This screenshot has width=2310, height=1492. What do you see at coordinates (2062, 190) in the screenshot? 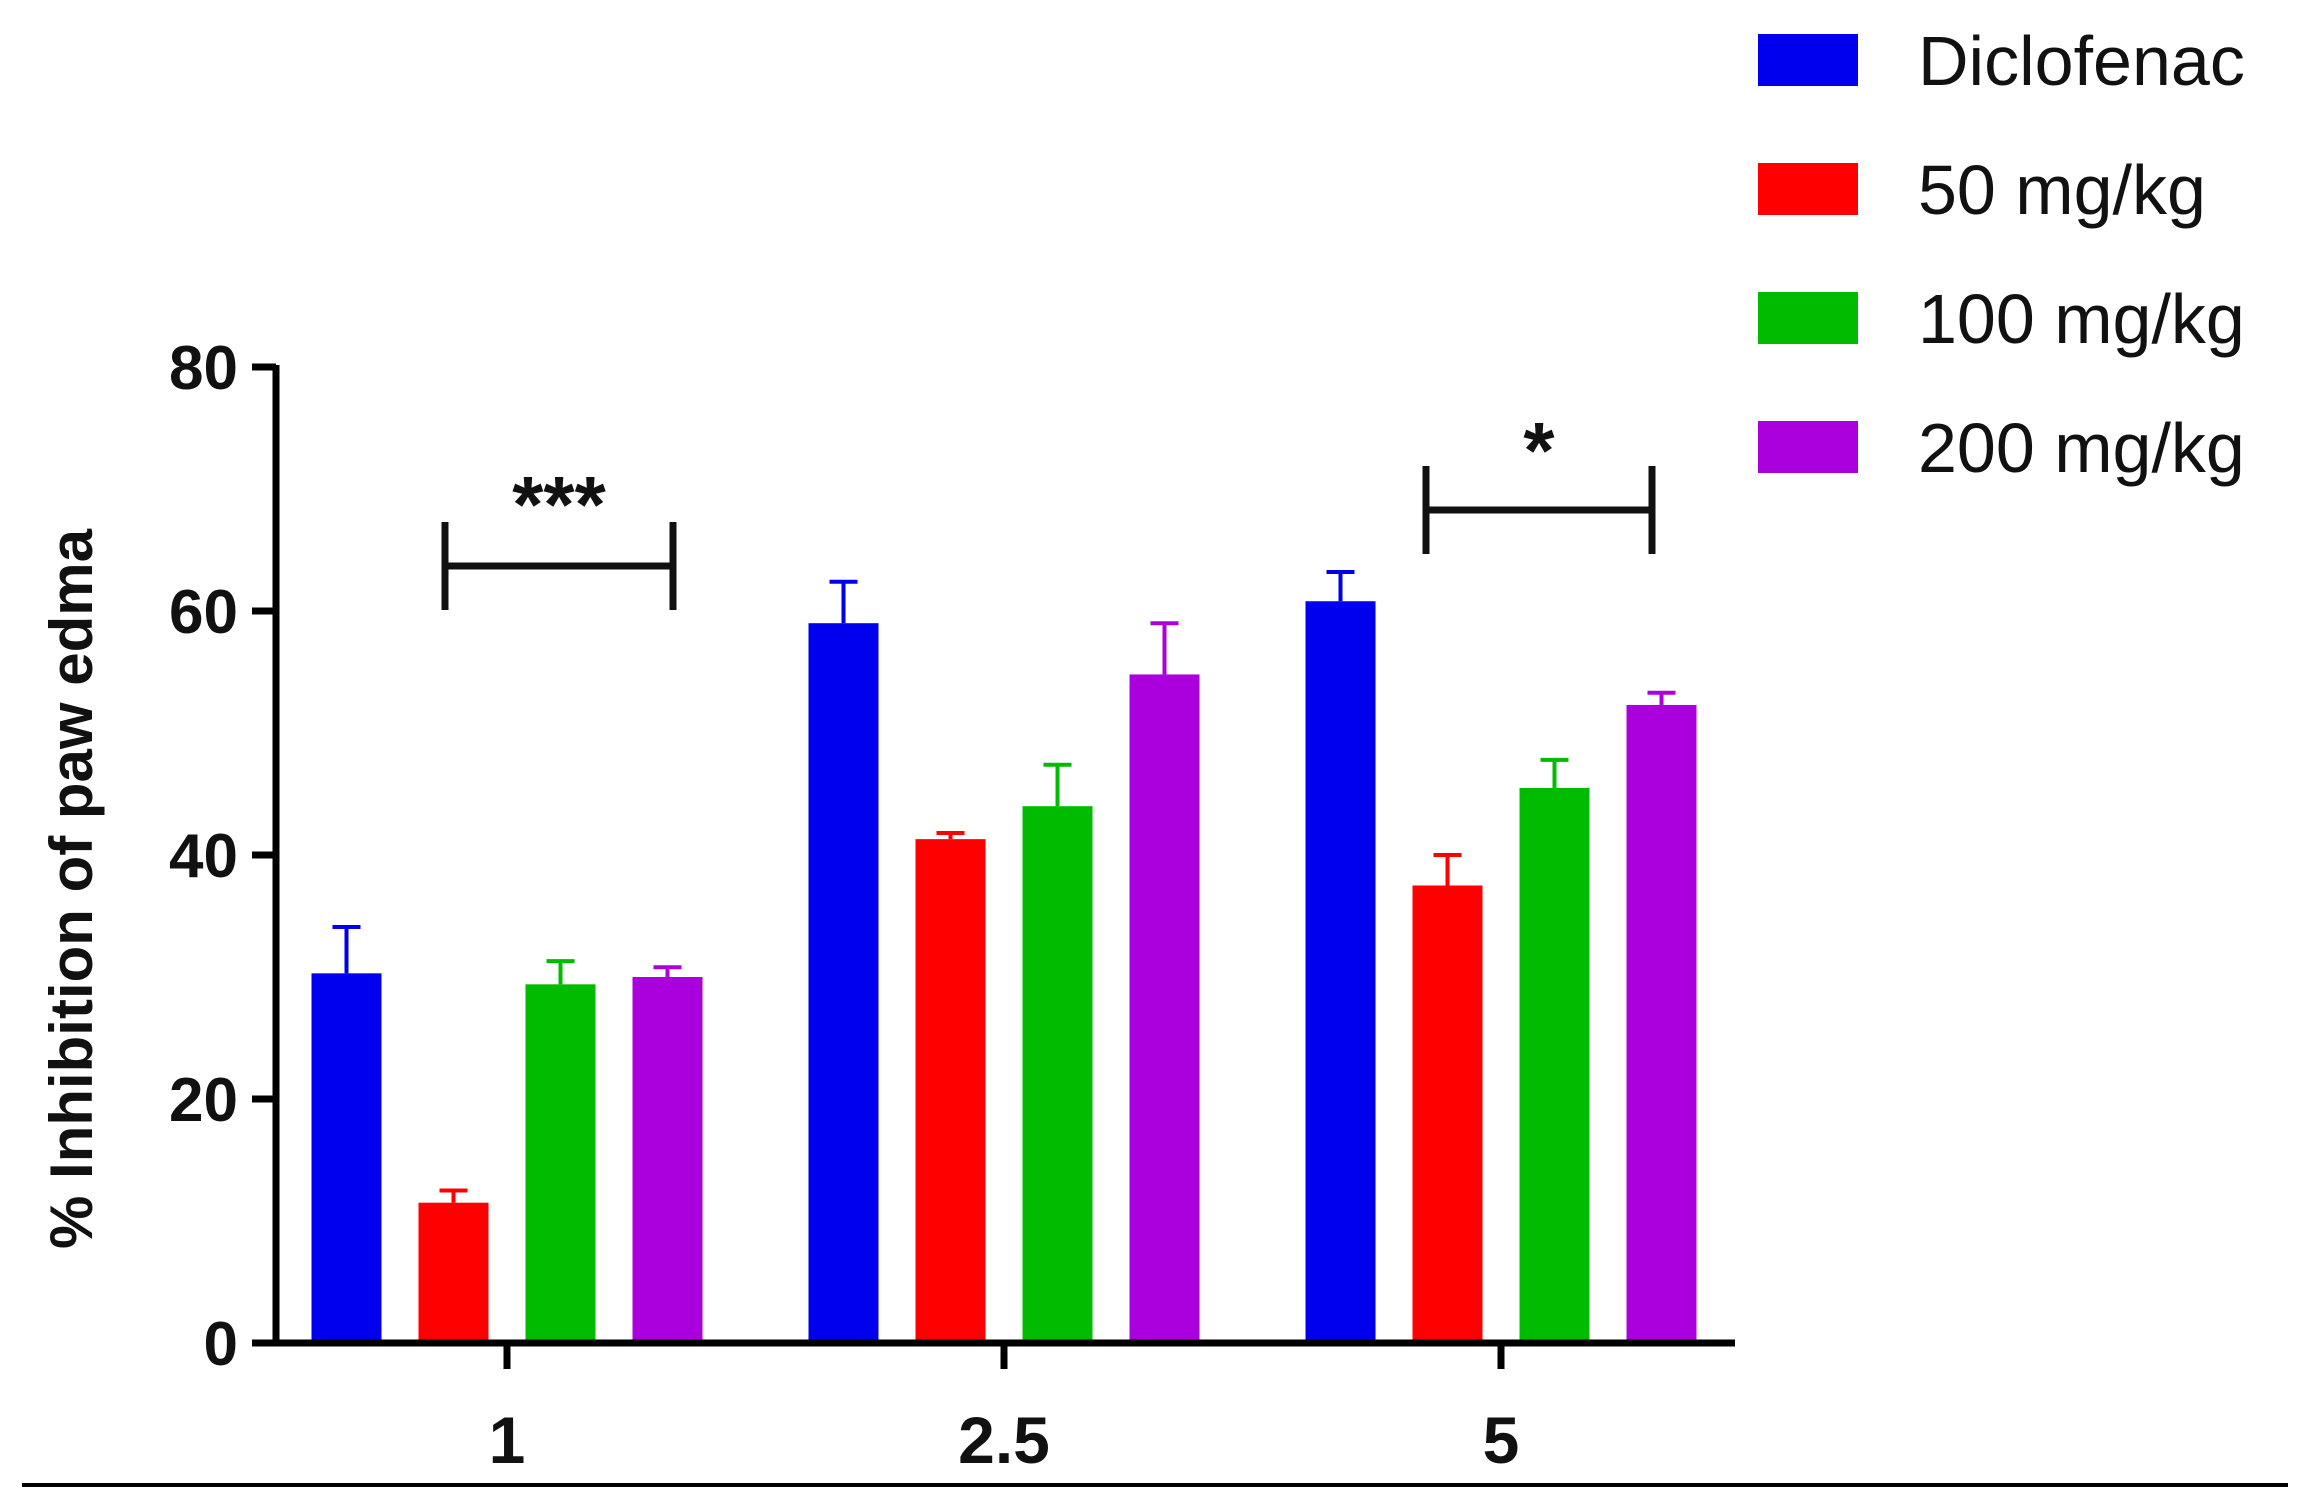
I see `legend-label: 50 mg/kg` at bounding box center [2062, 190].